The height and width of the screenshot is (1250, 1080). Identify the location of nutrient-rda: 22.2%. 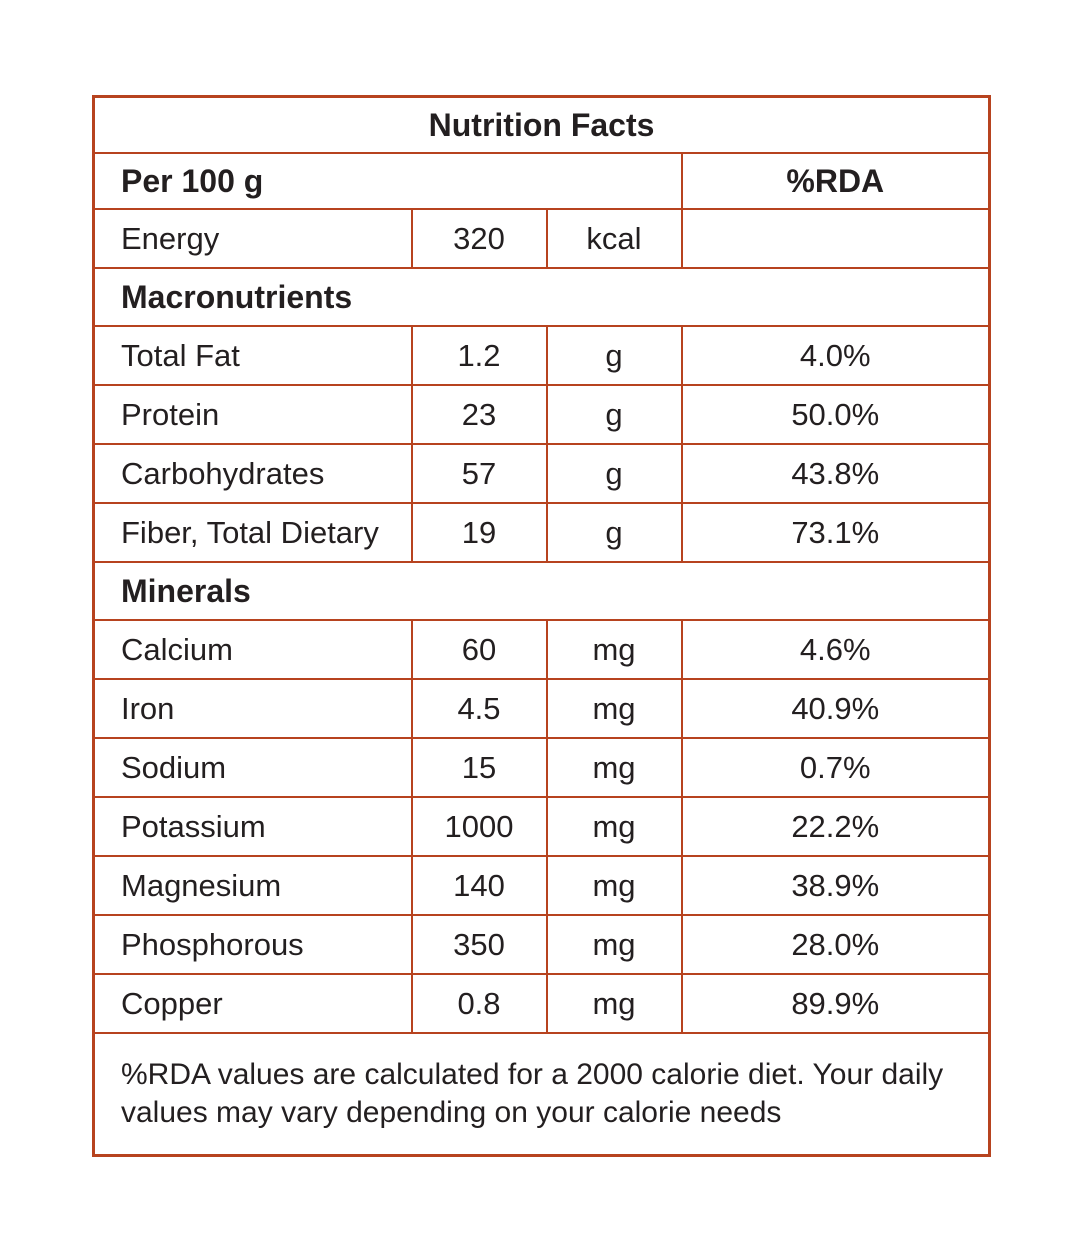
(835, 826).